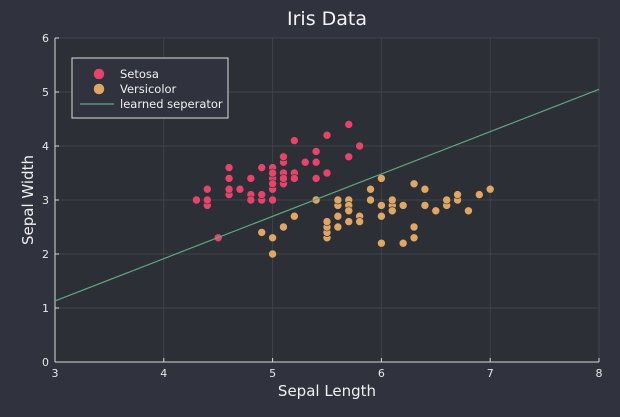 The image size is (620, 417). I want to click on x-axis-label: Sepal Length, so click(327, 391).